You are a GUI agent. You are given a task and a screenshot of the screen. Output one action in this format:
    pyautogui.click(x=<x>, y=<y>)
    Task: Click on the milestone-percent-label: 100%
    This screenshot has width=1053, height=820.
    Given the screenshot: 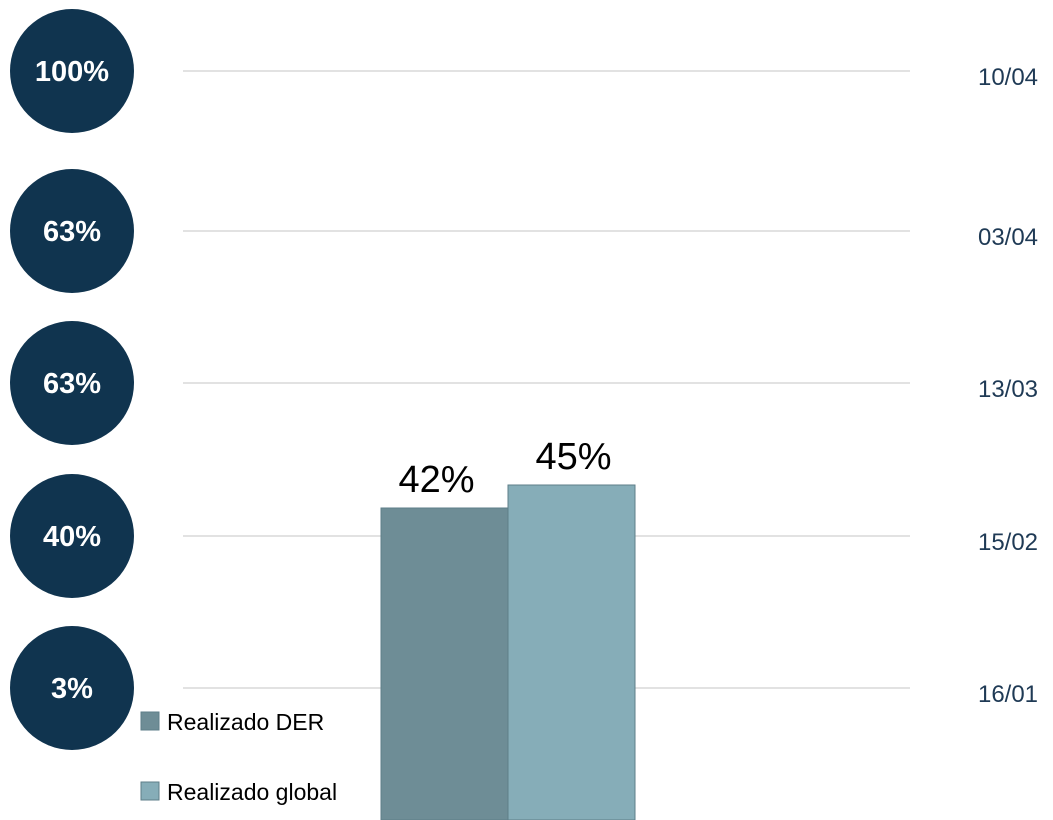 What is the action you would take?
    pyautogui.click(x=72, y=72)
    